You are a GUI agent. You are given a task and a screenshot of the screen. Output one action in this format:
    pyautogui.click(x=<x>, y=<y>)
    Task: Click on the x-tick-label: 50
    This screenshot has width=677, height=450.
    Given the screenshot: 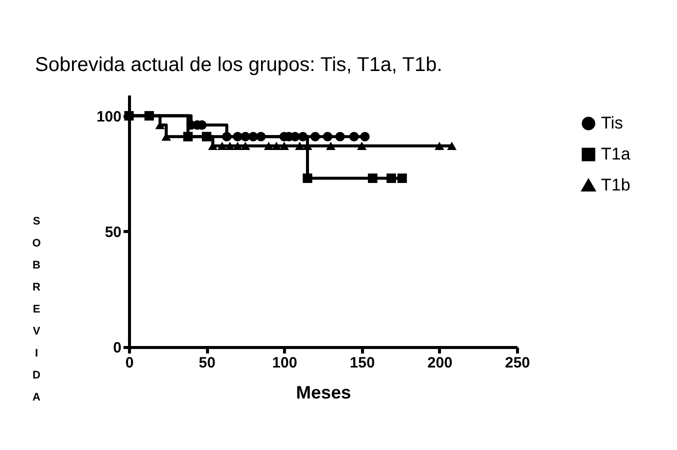 What is the action you would take?
    pyautogui.click(x=207, y=363)
    